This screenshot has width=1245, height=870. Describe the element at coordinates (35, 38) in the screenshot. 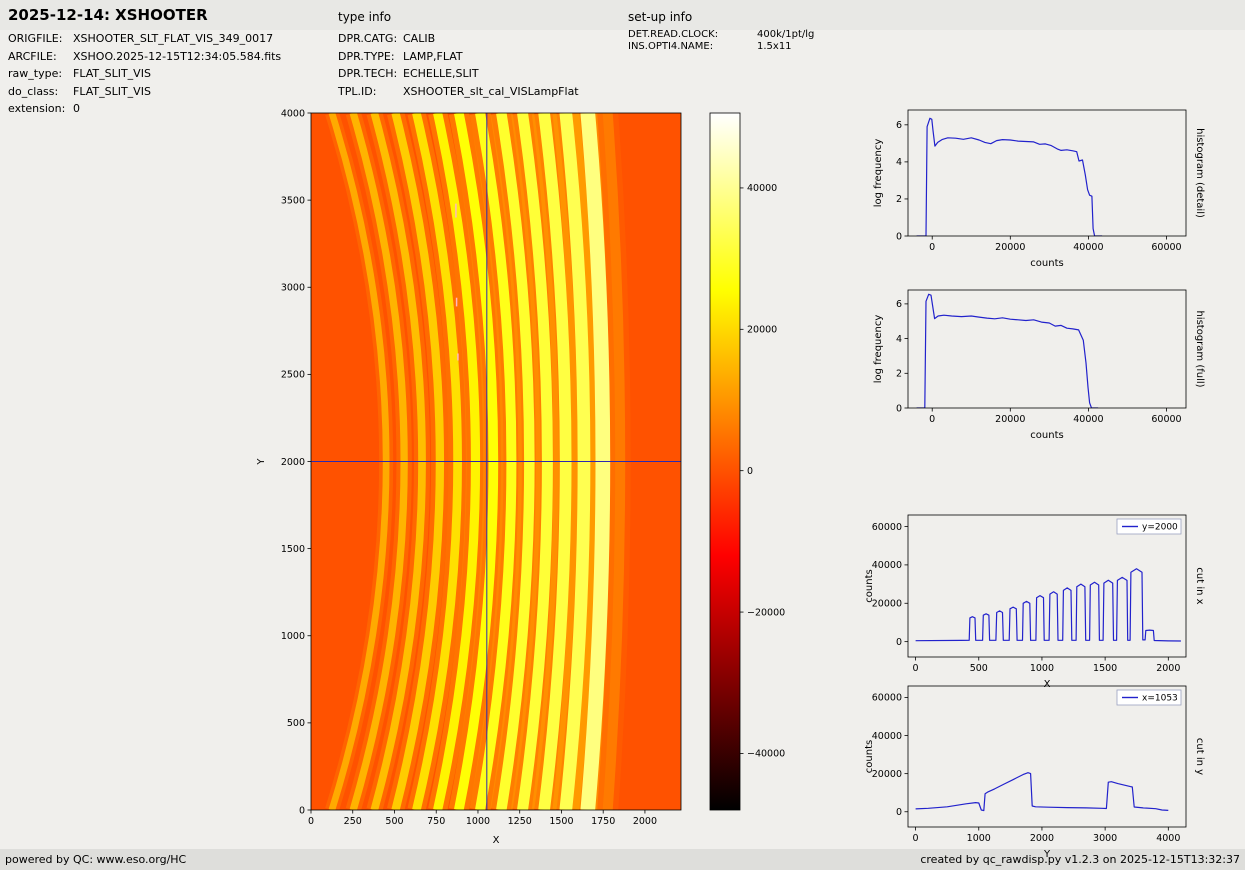

I see `meta-label: ORIGFILE:` at that location.